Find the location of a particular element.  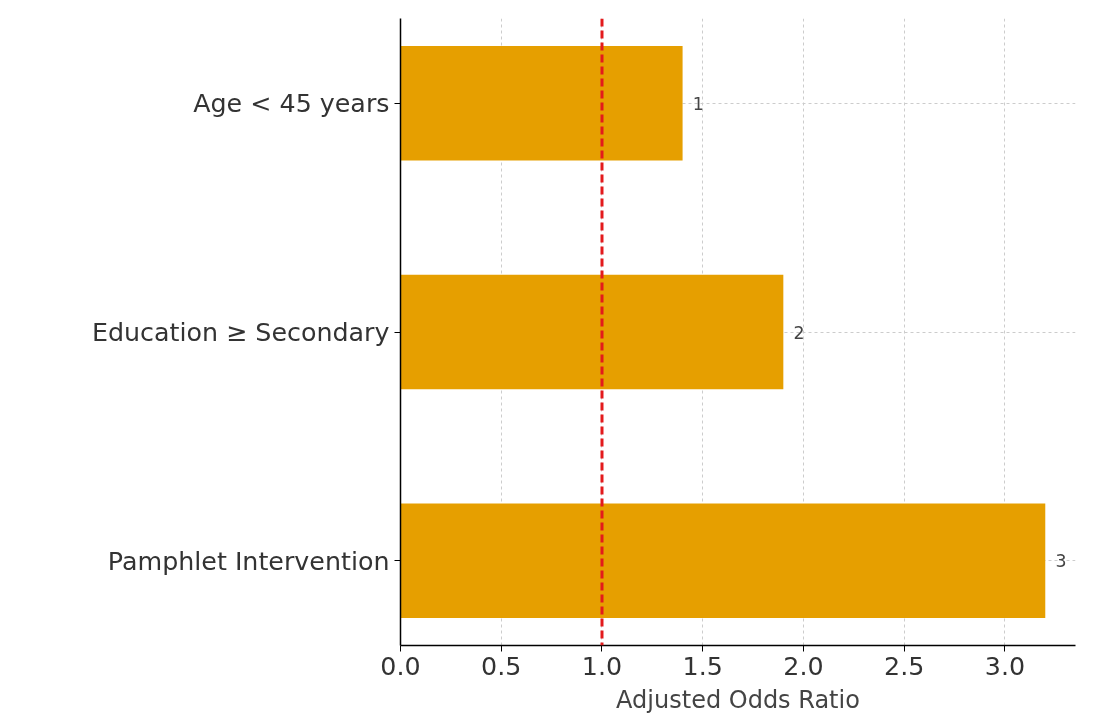

data-label: 2 is located at coordinates (799, 332).